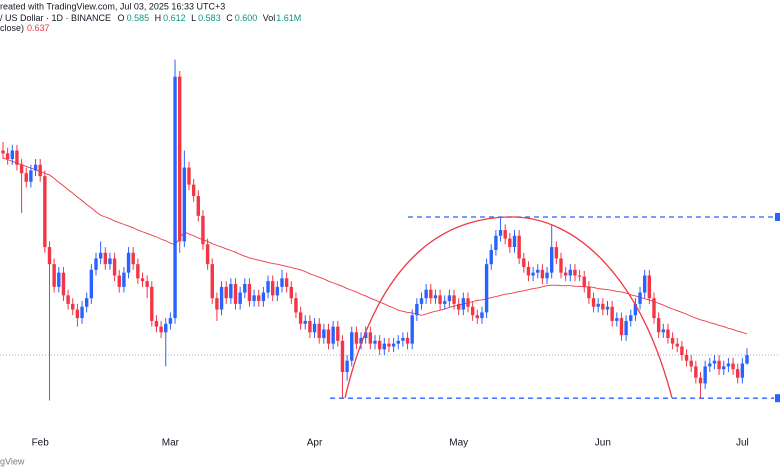  Describe the element at coordinates (38, 28) in the screenshot. I see `ma-value: 0.637` at that location.